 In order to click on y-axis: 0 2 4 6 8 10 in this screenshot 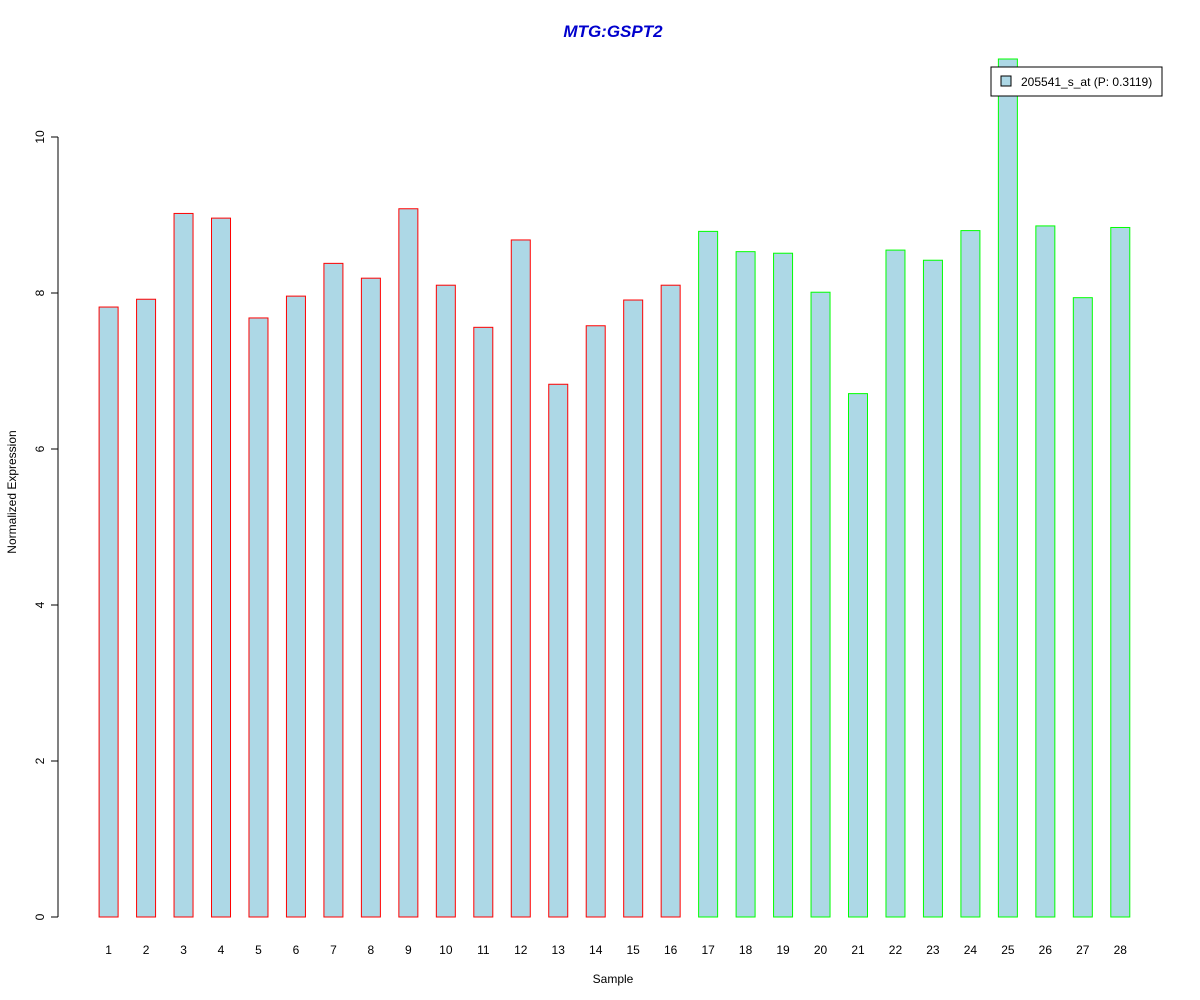, I will do `click(46, 525)`.